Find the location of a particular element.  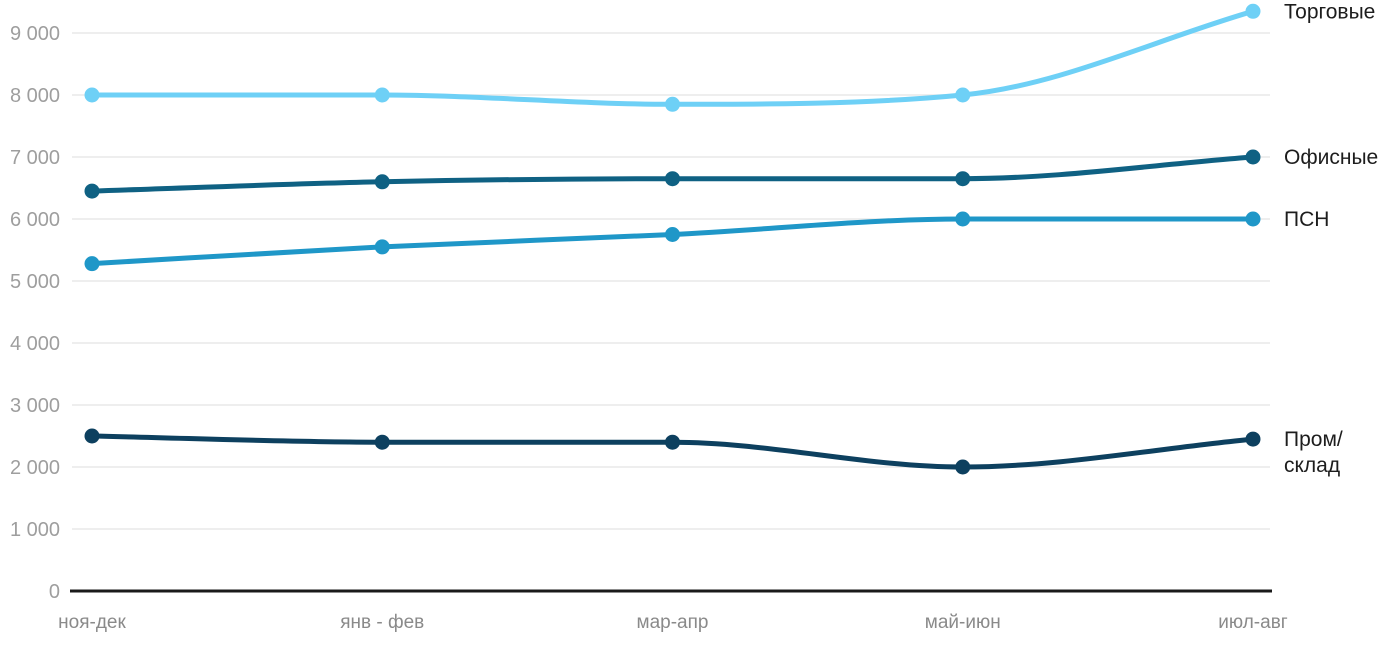

x-tick-label: июл-авг is located at coordinates (1253, 622).